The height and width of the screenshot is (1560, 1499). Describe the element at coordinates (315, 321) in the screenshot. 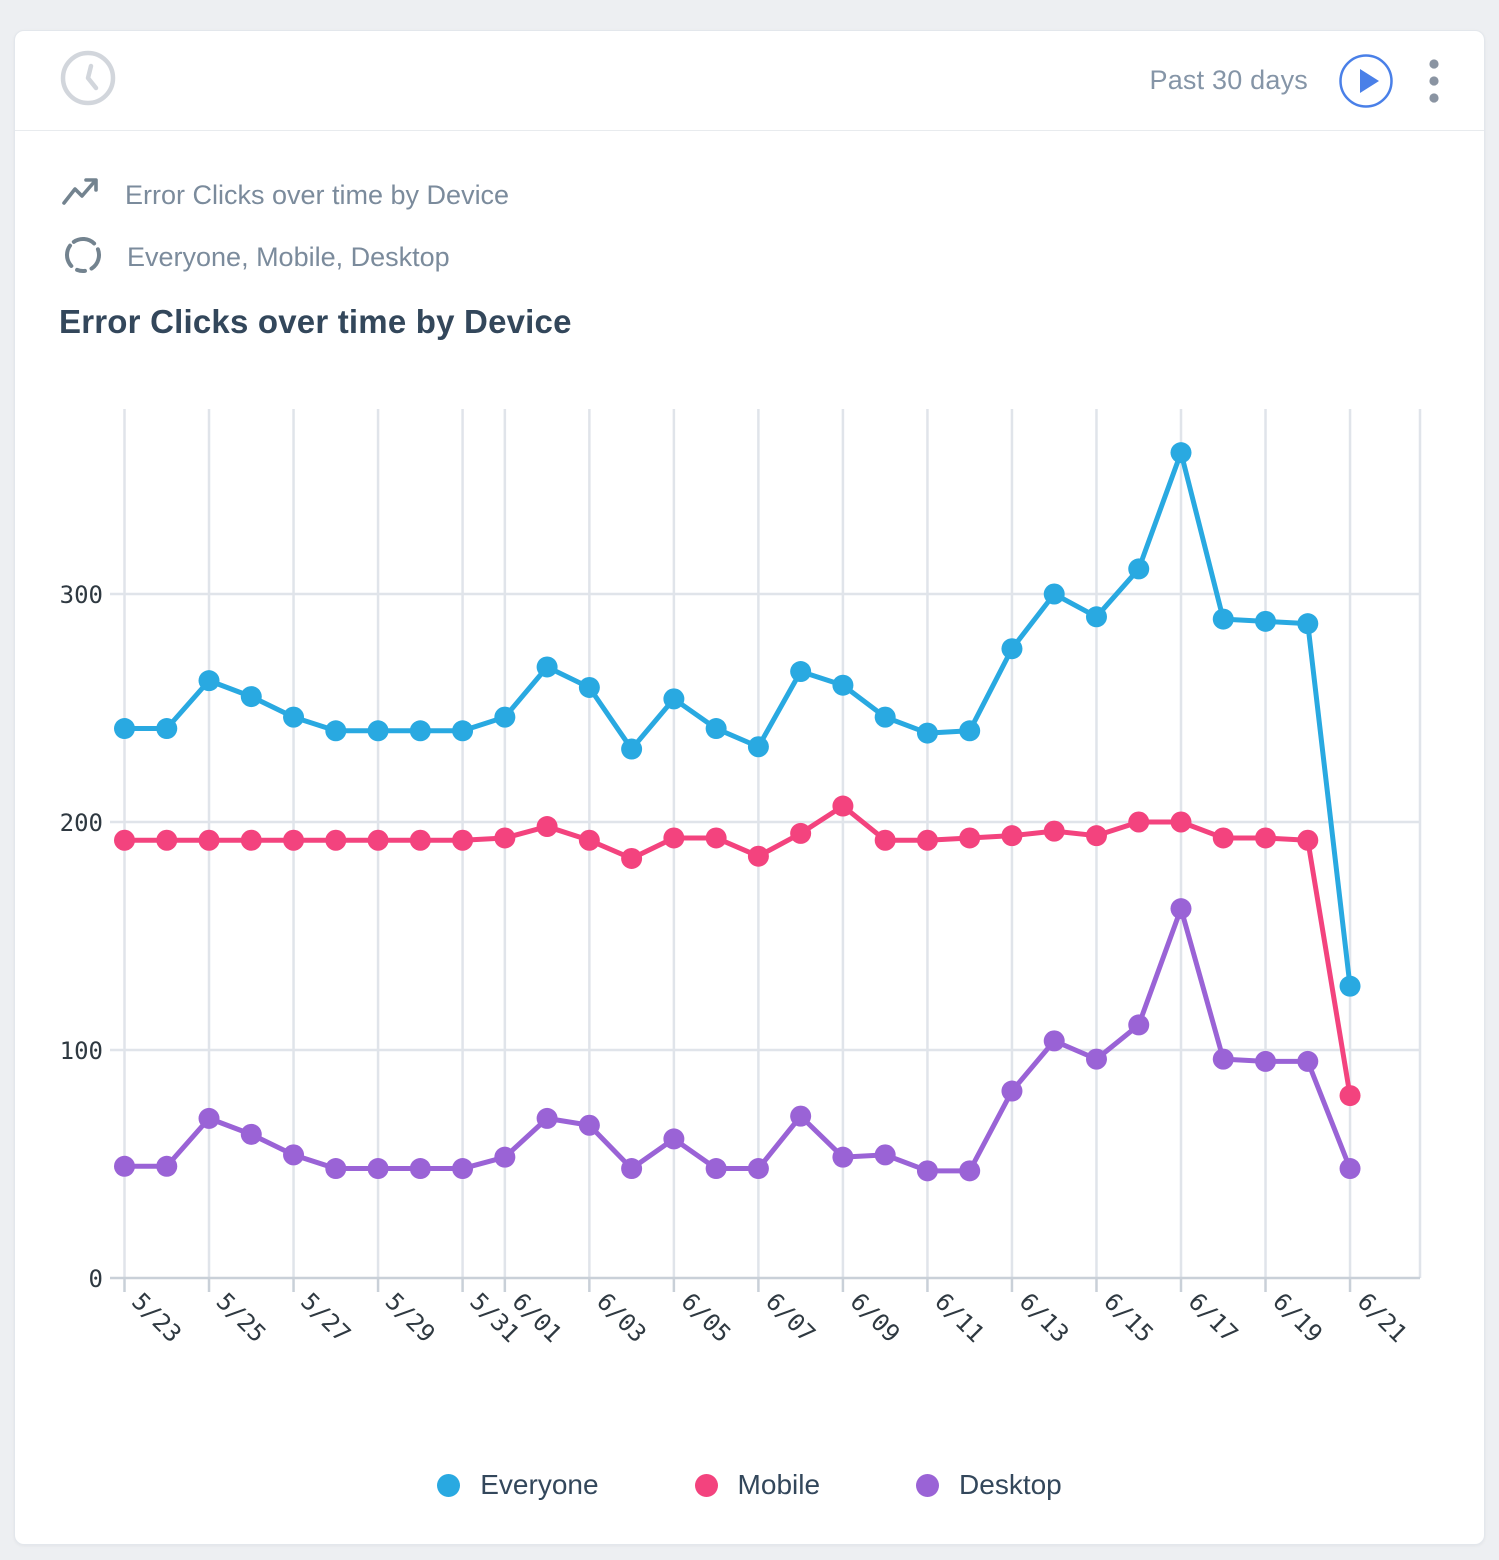

I see `page-title: Error Clicks over time by Device` at that location.